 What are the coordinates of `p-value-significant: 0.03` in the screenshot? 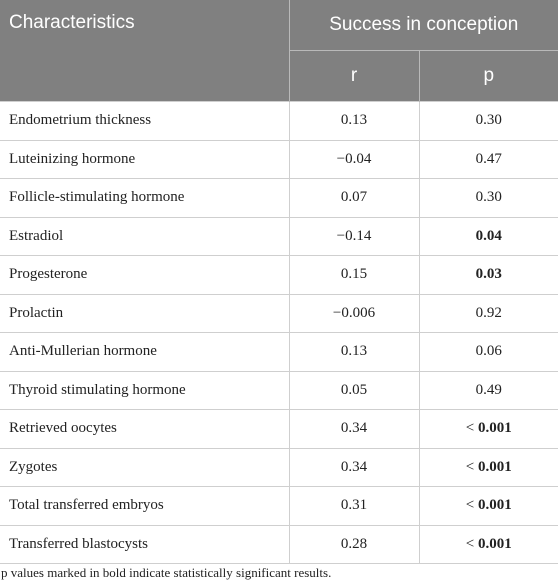 It's located at (488, 274).